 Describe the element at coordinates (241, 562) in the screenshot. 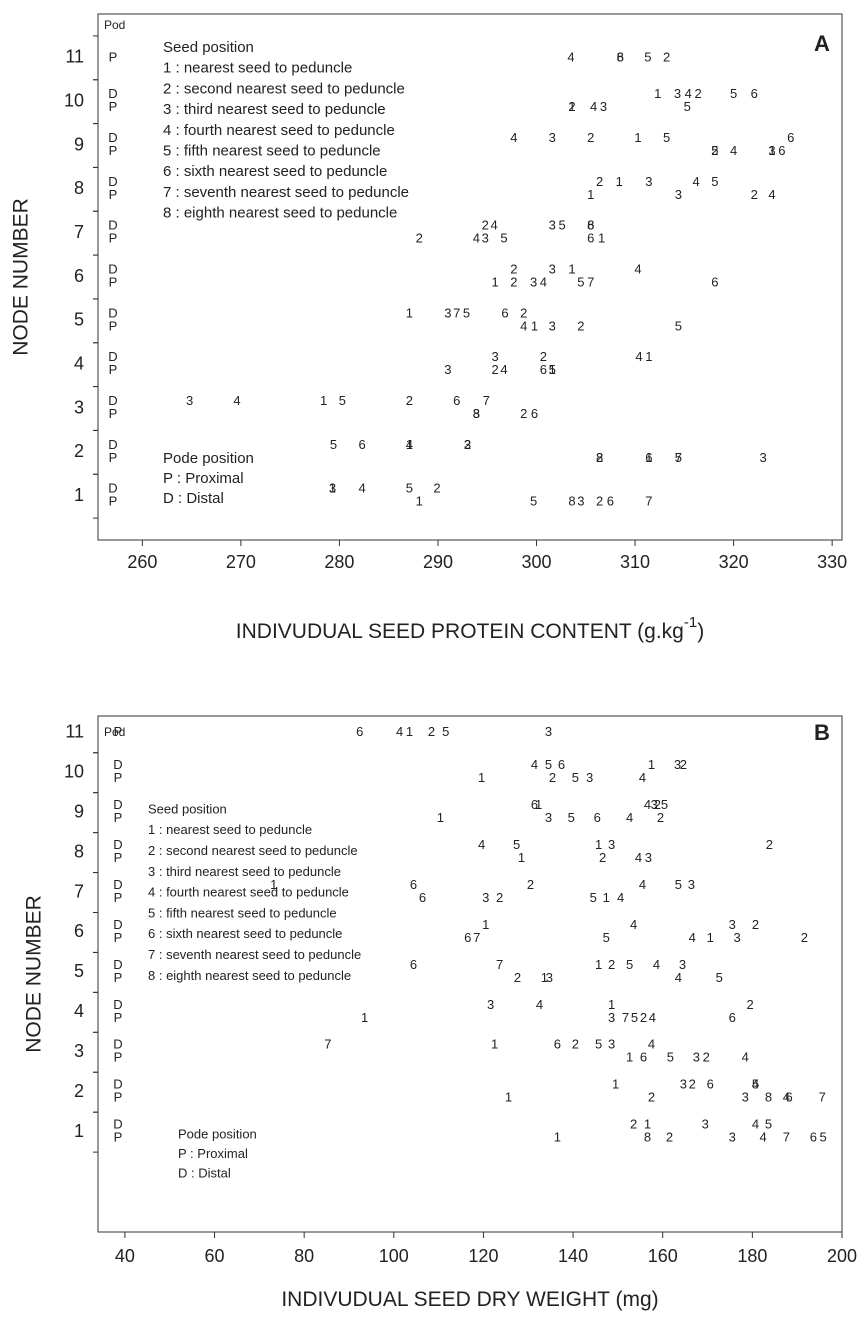

I see `x-tick-label: 270` at that location.